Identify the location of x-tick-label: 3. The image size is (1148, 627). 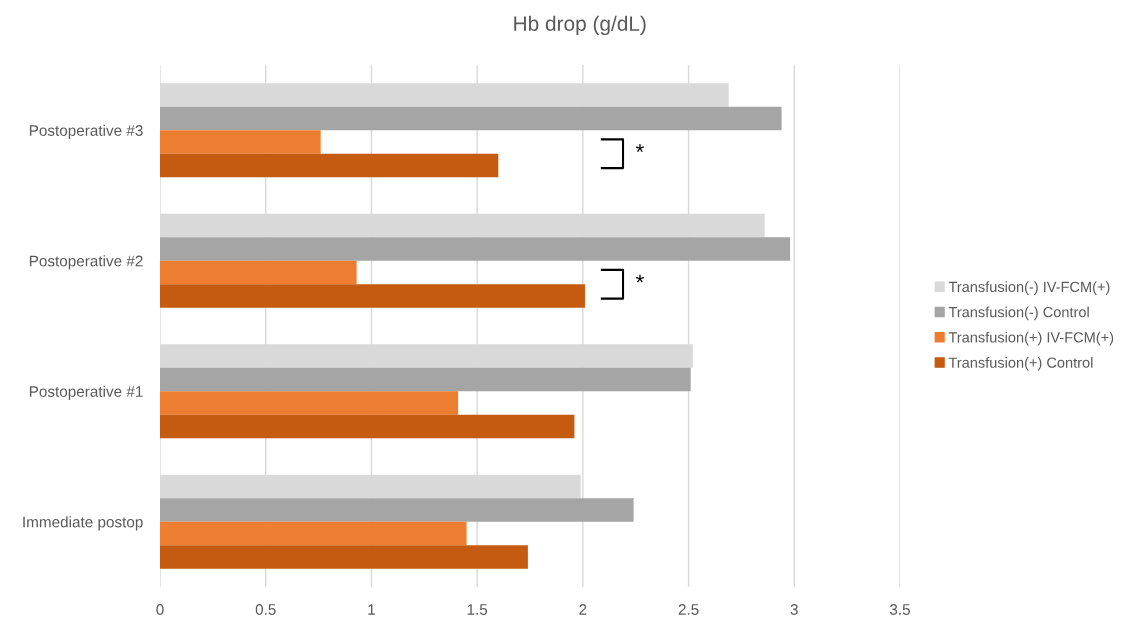
(794, 609).